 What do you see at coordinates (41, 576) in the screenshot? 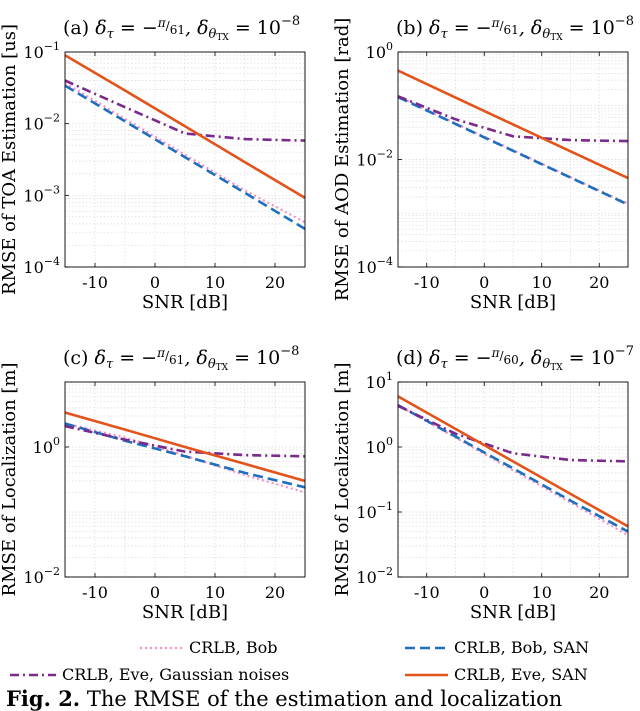
I see `y-tick-label: 10⁻²` at bounding box center [41, 576].